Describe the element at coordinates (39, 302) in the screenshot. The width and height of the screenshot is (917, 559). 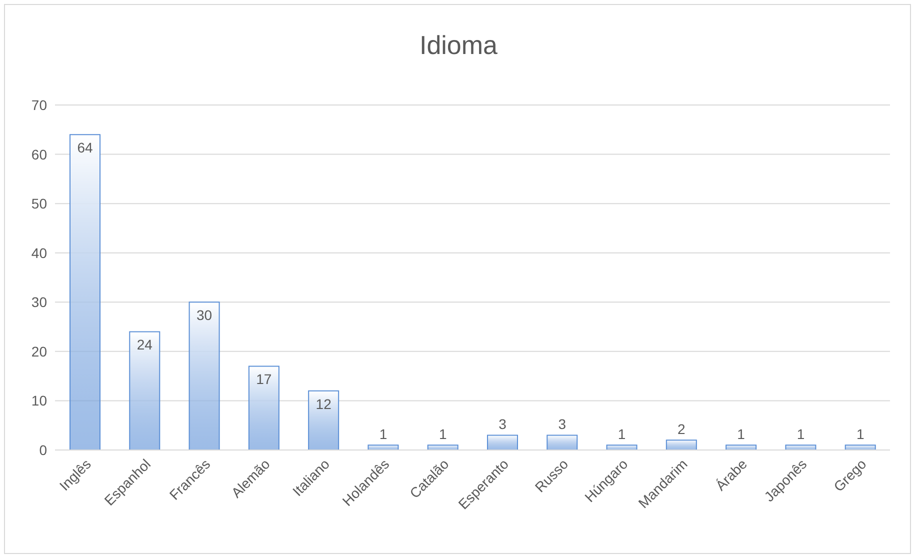
I see `y-tick-label: 30` at that location.